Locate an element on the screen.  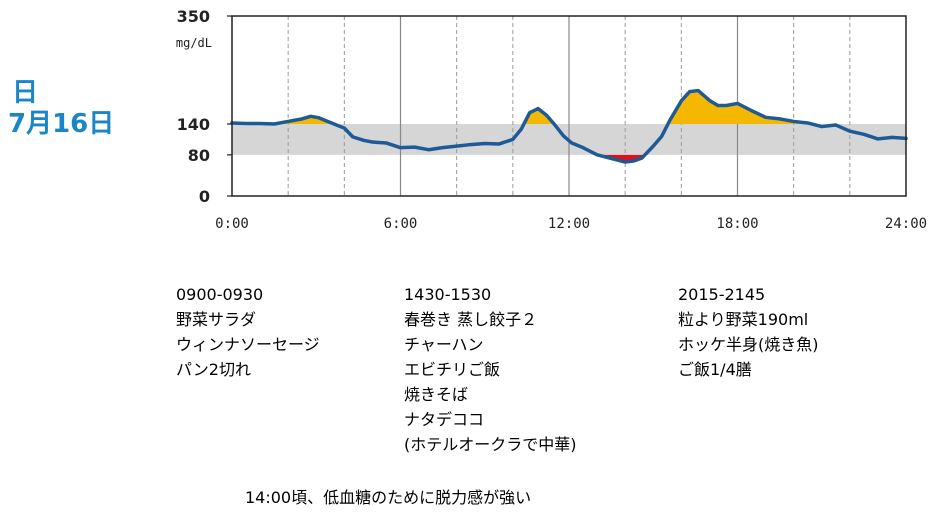
meal-item: 野菜サラダ is located at coordinates (216, 319).